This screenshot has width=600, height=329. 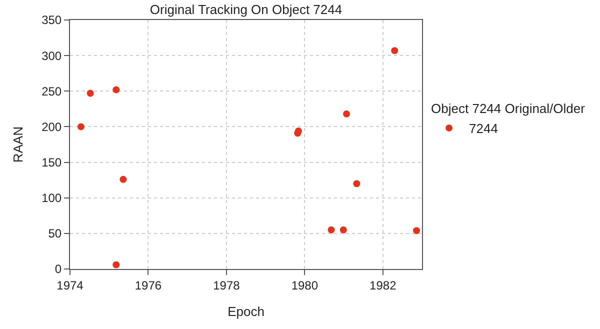 I want to click on x-tick-label: 1980, so click(x=304, y=285).